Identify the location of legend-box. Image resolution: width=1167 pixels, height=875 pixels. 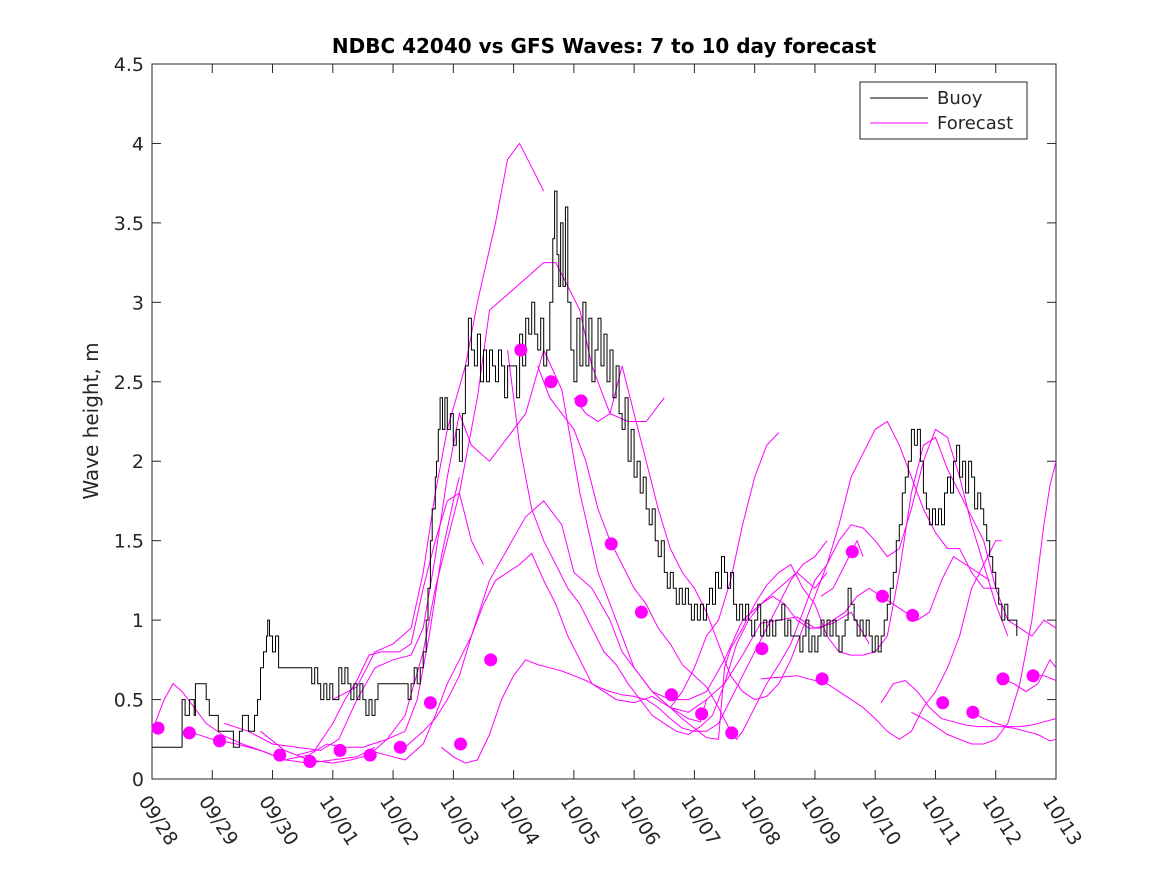
(943, 110).